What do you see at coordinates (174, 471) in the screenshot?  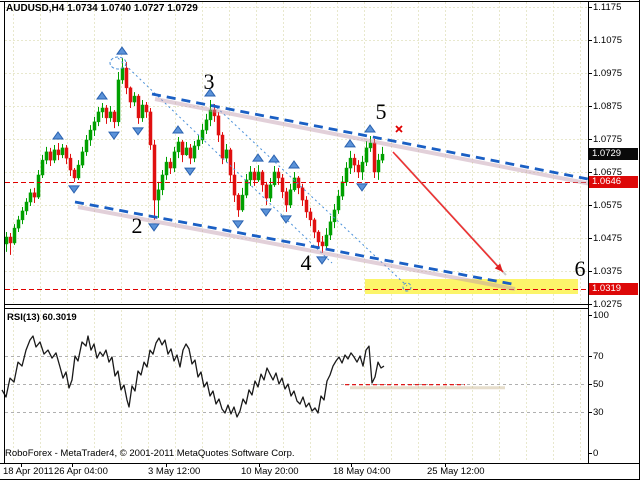 I see `time-axis-label: 3 May 12:00` at bounding box center [174, 471].